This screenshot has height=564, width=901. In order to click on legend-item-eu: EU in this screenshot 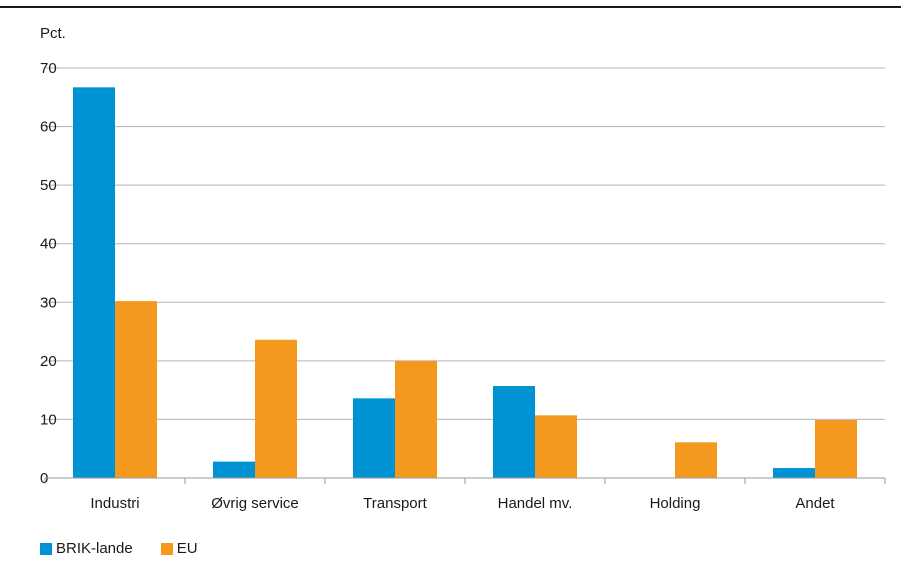, I will do `click(179, 548)`.